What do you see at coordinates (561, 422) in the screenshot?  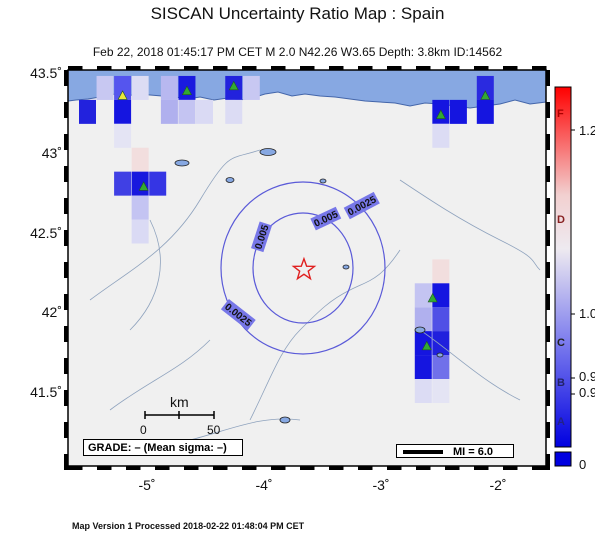 I see `colorbar-letter-a: A` at bounding box center [561, 422].